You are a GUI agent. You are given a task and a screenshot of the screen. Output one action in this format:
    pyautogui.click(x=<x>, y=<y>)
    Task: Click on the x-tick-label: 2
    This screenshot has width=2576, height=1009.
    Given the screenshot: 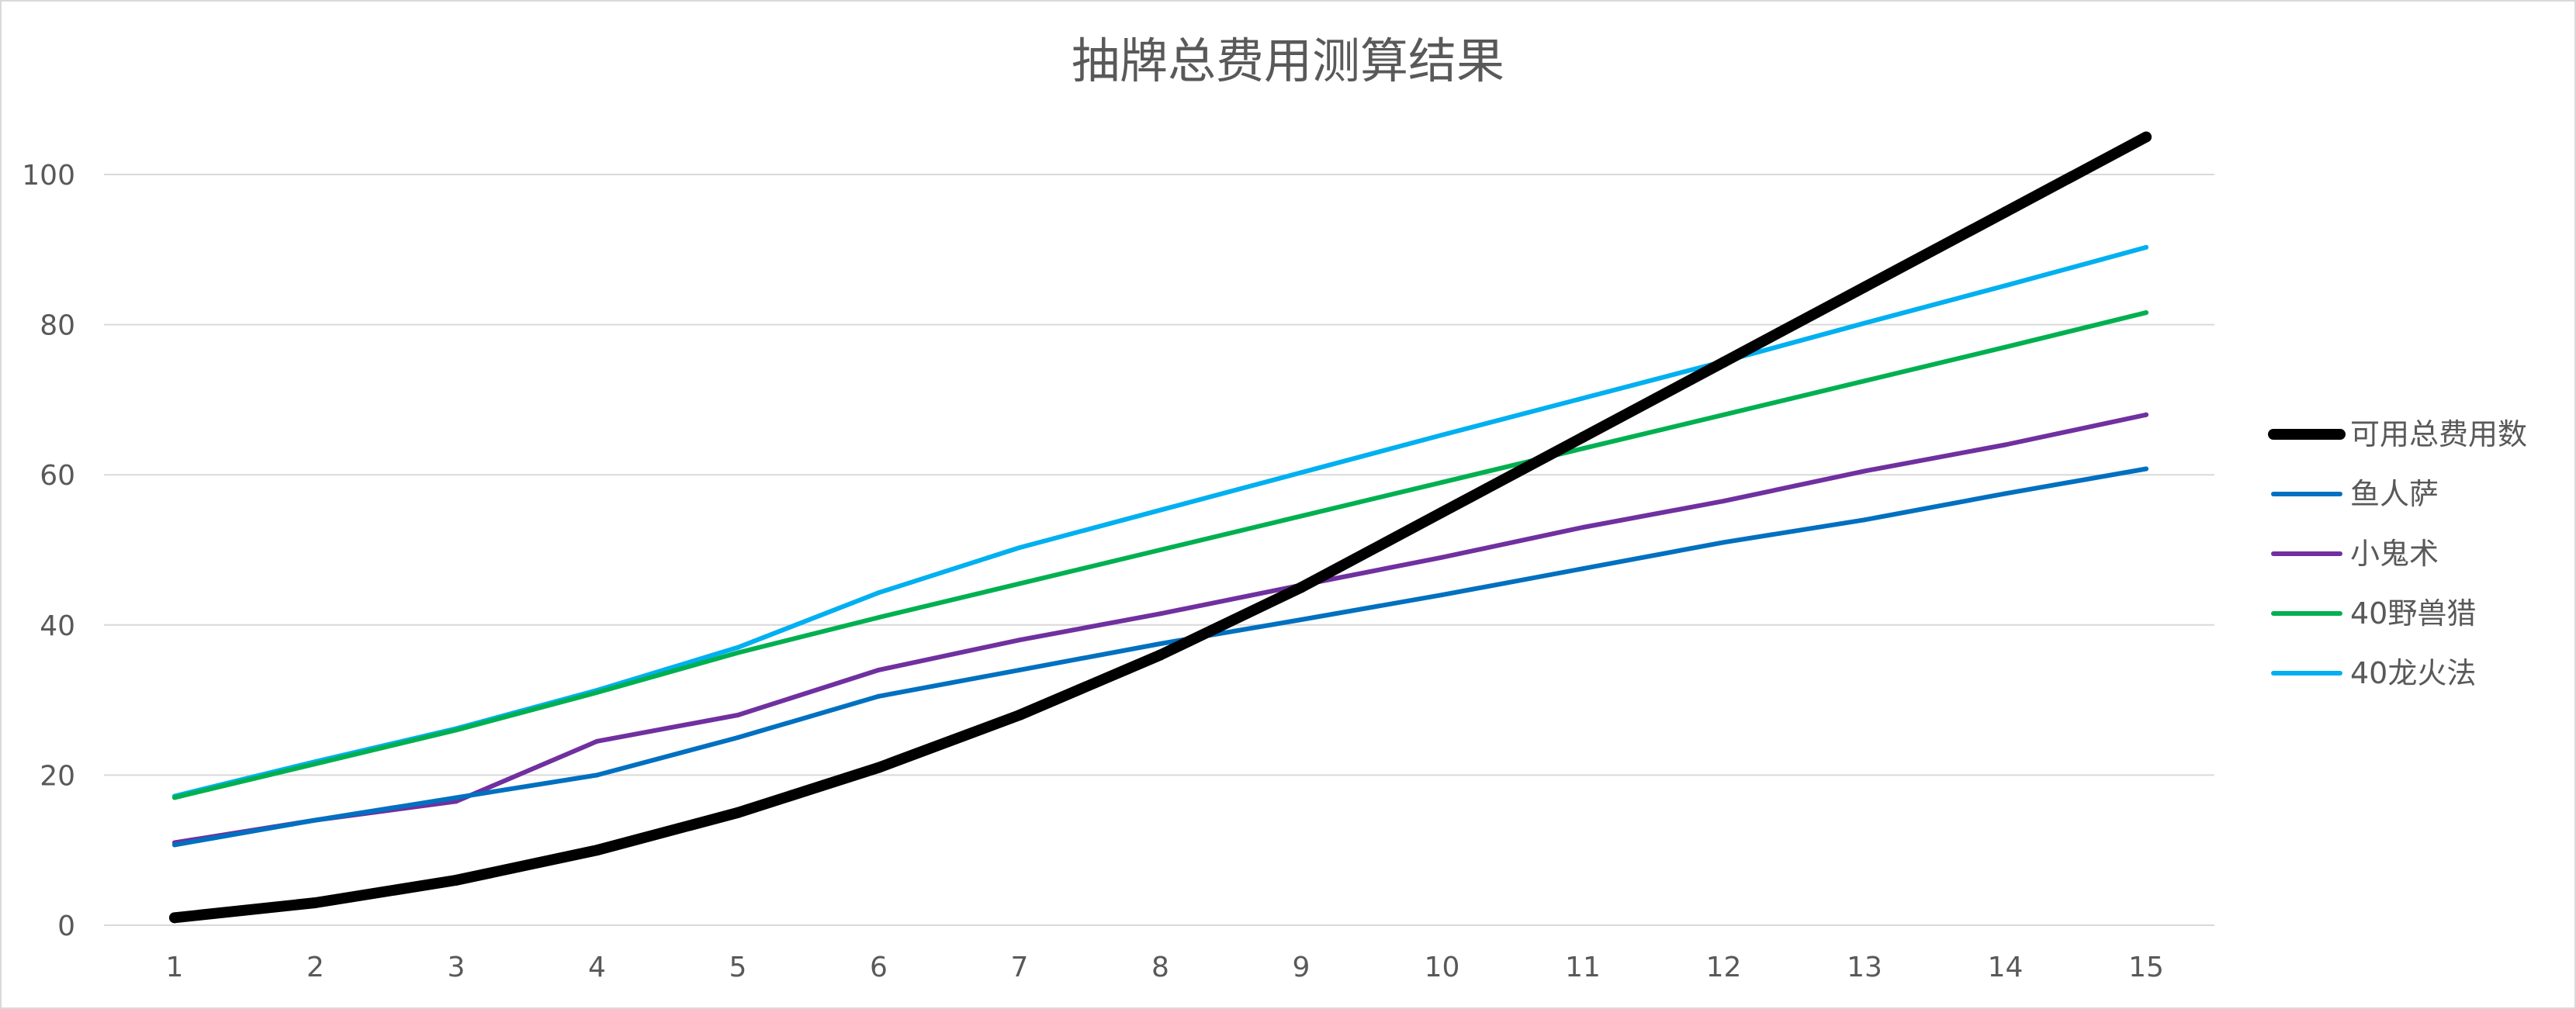 What is the action you would take?
    pyautogui.click(x=315, y=967)
    